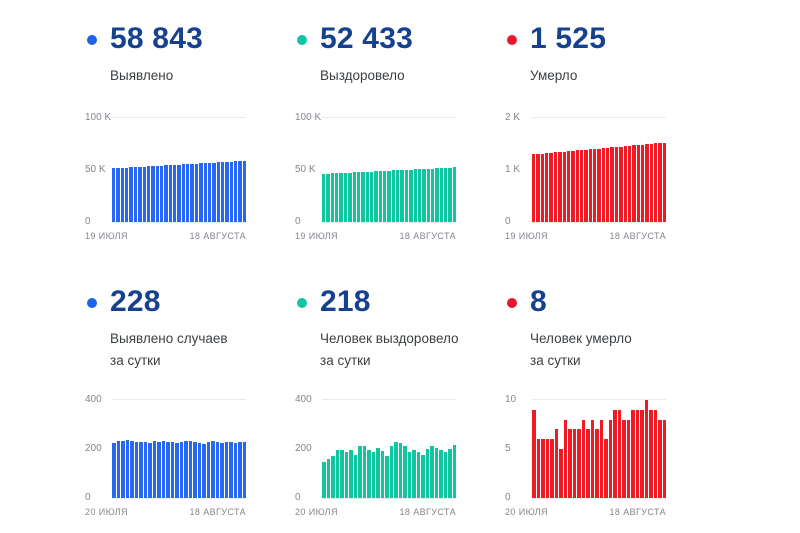 The height and width of the screenshot is (533, 800). I want to click on deaths-daily-bars, so click(599, 449).